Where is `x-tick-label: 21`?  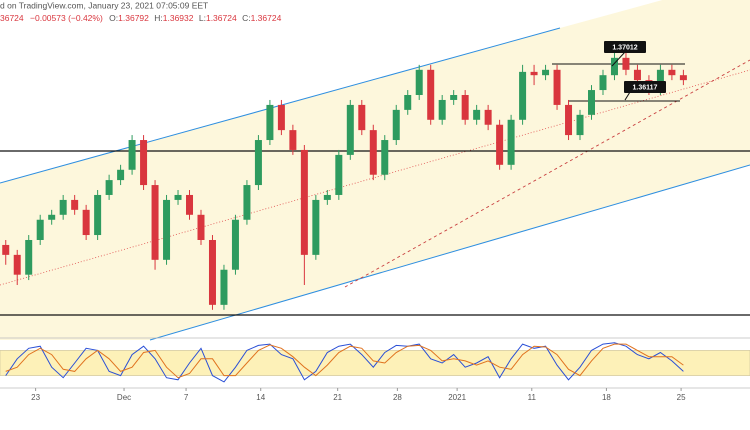 x-tick-label: 21 is located at coordinates (337, 397).